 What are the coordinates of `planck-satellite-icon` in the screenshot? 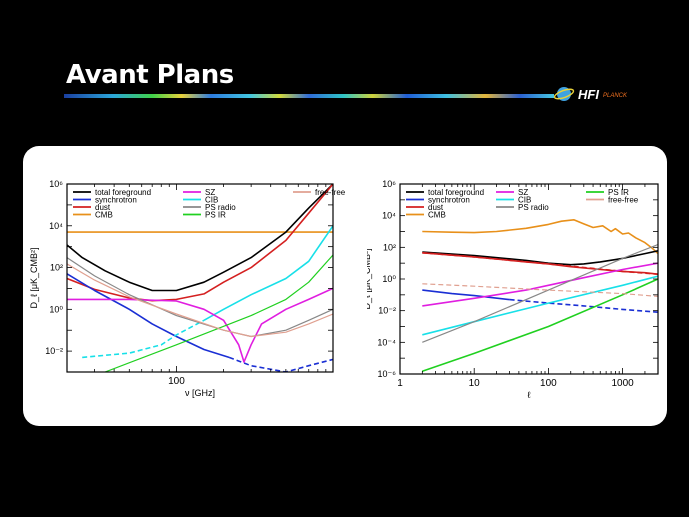 It's located at (564, 94).